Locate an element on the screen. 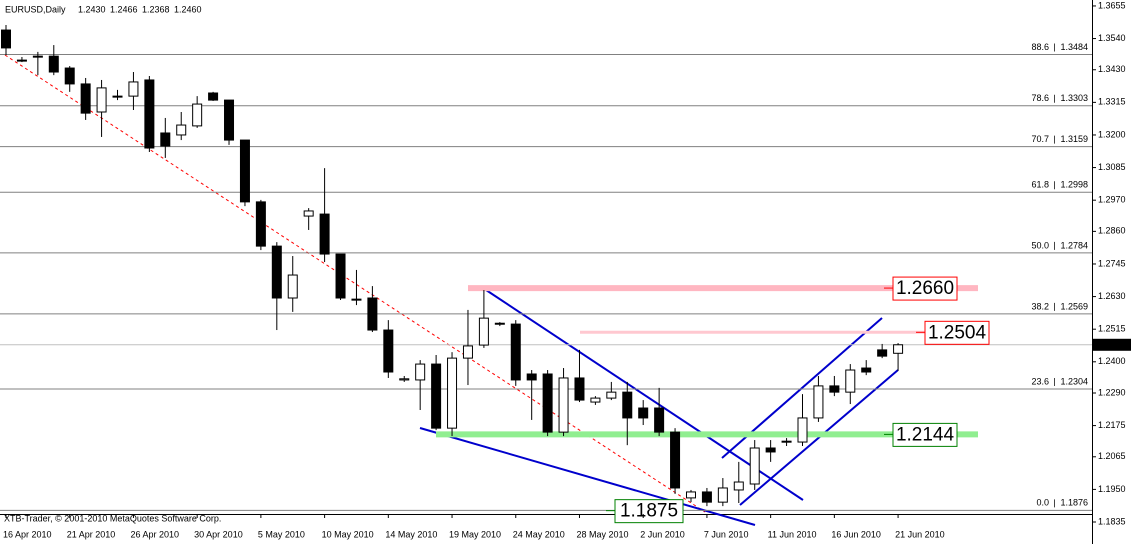 This screenshot has width=1132, height=544. fib-ratio: 61.8 is located at coordinates (1040, 185).